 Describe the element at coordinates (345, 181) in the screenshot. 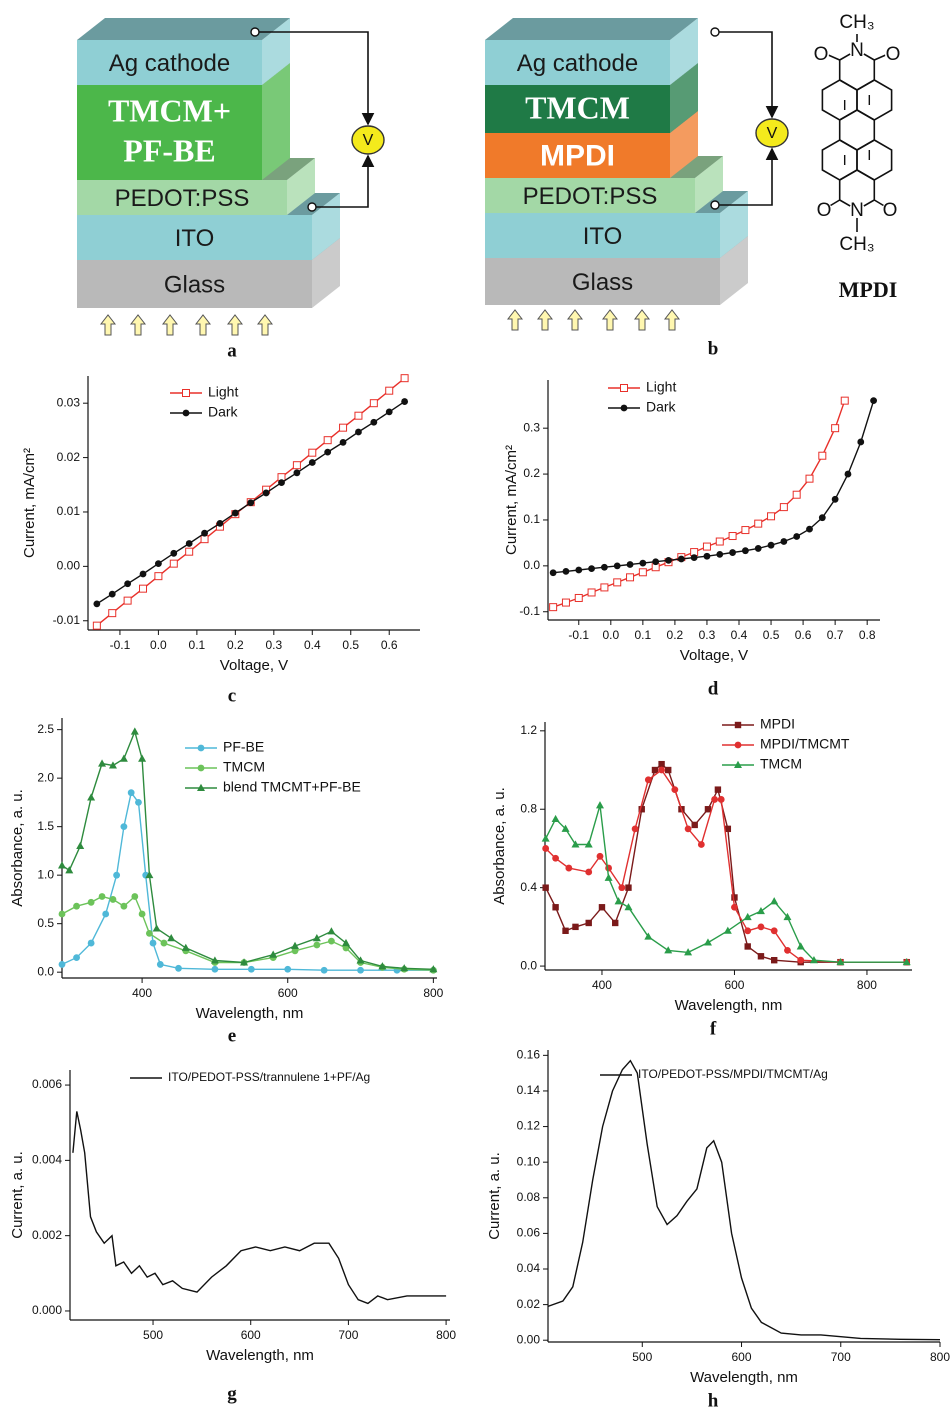

I see `wire` at that location.